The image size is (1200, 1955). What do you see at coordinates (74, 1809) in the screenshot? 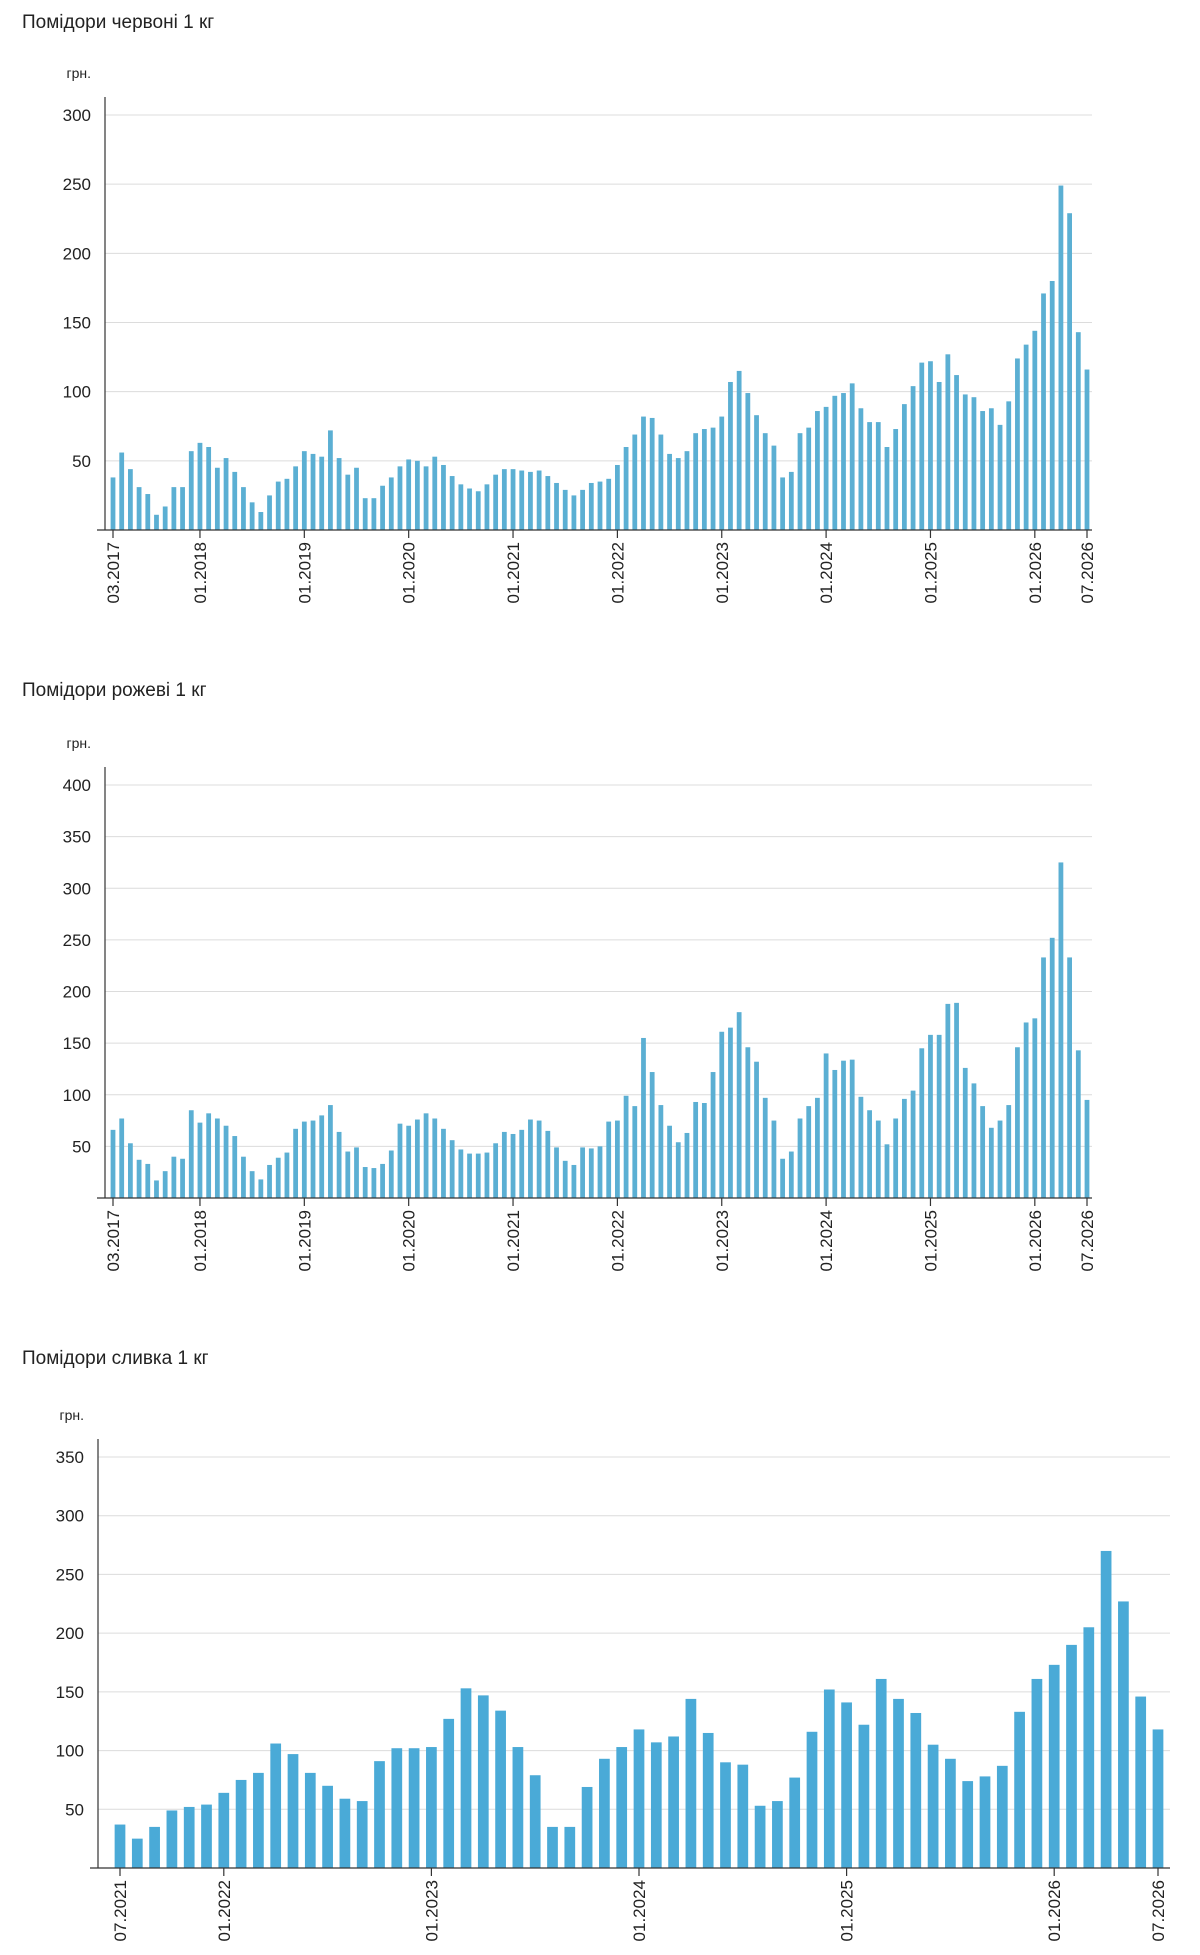
I see `y-tick-label: 50` at bounding box center [74, 1809].